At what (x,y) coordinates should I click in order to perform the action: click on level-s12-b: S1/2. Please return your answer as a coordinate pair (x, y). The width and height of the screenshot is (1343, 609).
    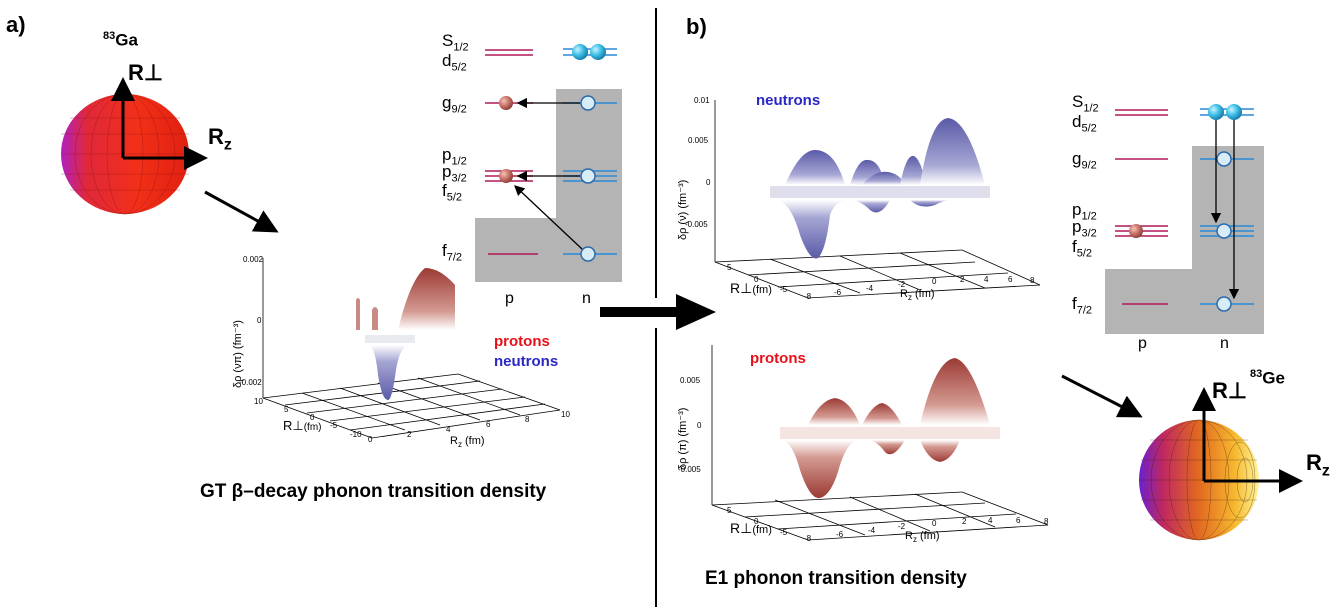
    Looking at the image, I should click on (1085, 103).